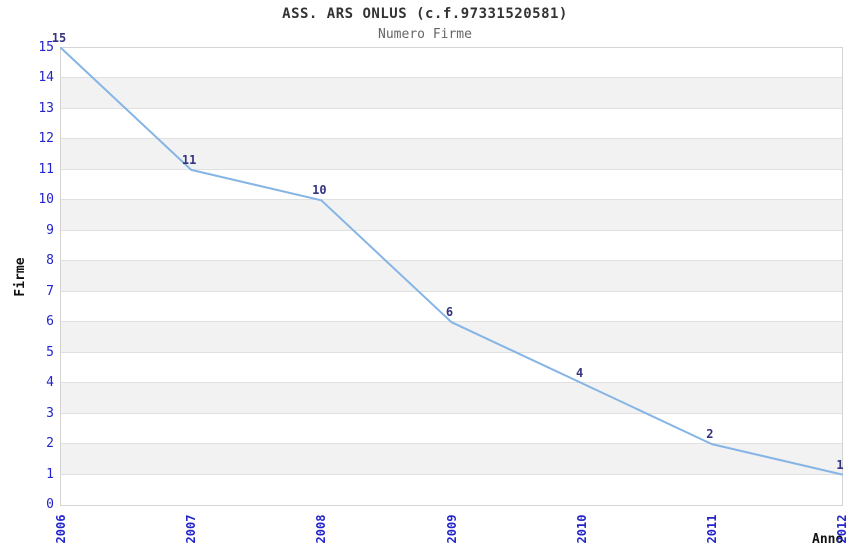 This screenshot has height=550, width=850. Describe the element at coordinates (46, 47) in the screenshot. I see `y-tick-label: 15` at that location.